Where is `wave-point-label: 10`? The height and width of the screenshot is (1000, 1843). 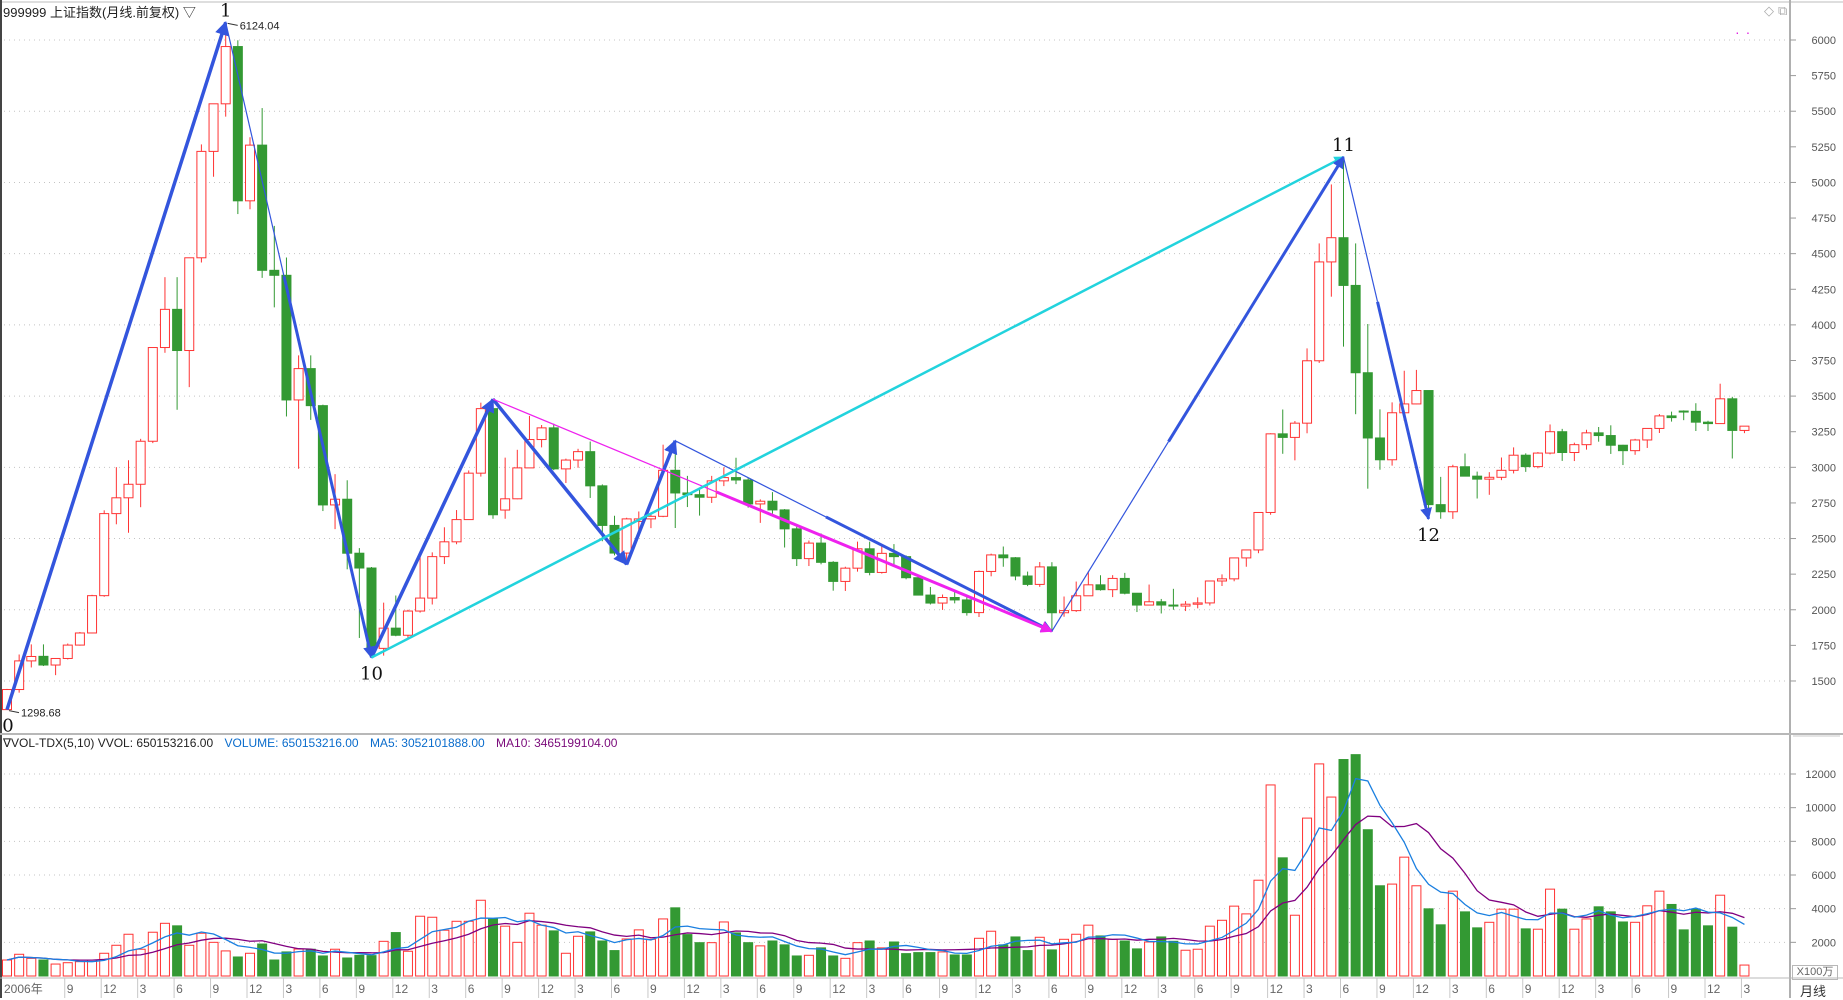
wave-point-label: 10 is located at coordinates (371, 673).